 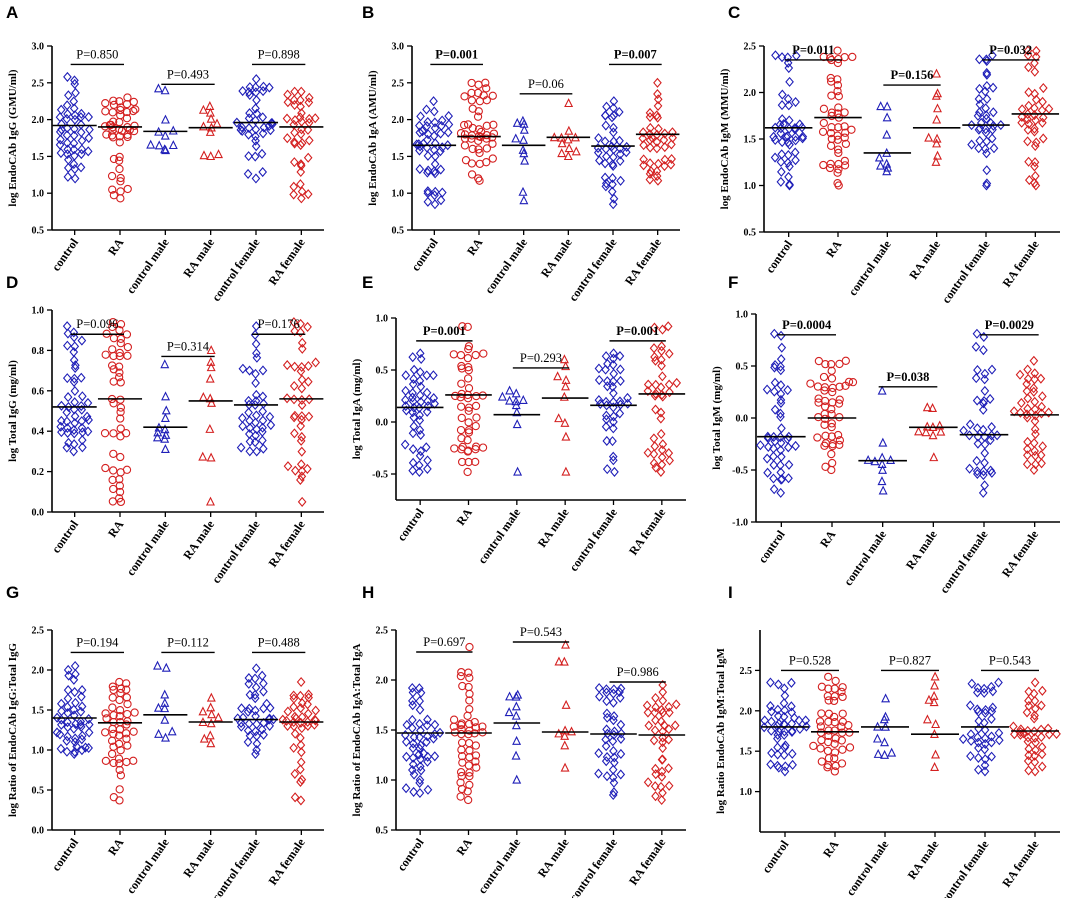 I want to click on p-value-label: P=0.032, so click(x=1010, y=50).